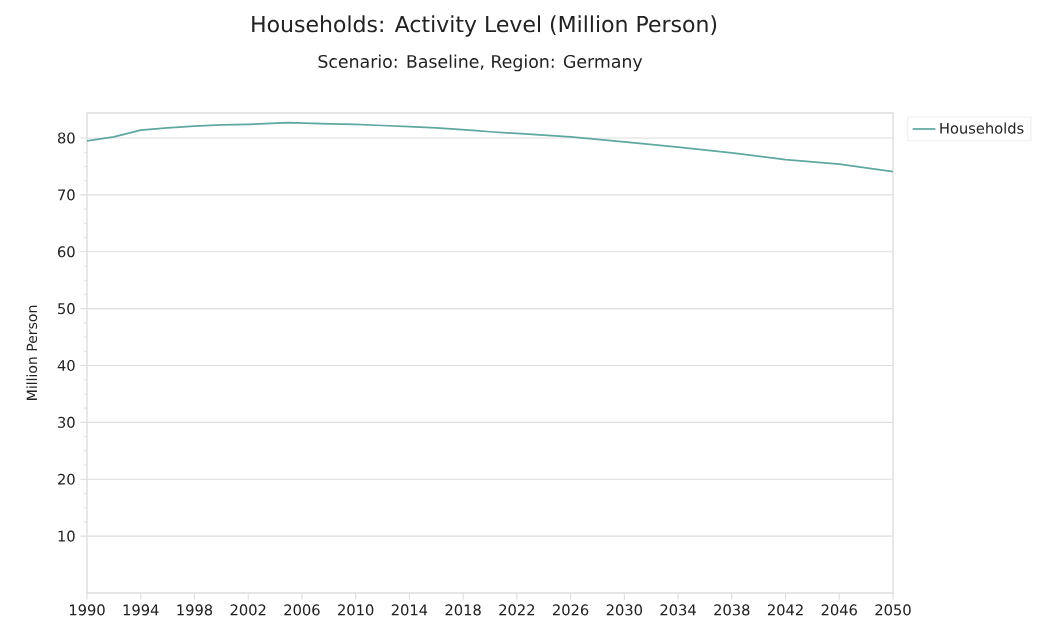 The height and width of the screenshot is (623, 1060). What do you see at coordinates (982, 128) in the screenshot?
I see `legend-label: Households` at bounding box center [982, 128].